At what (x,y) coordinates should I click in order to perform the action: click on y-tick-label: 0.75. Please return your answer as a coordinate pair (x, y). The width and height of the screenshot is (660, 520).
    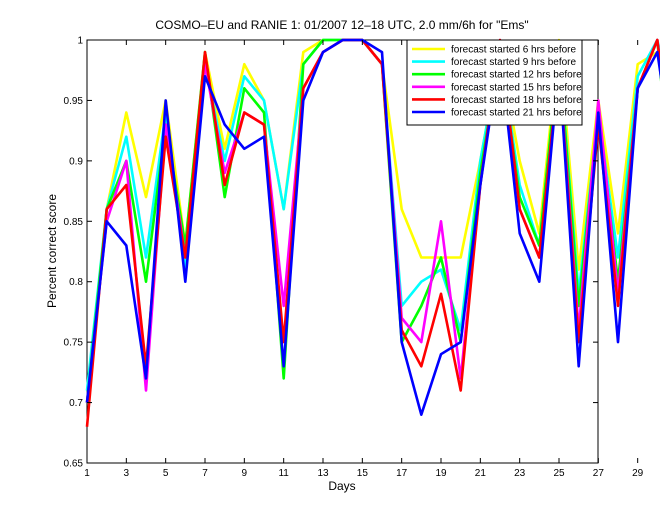
    Looking at the image, I should click on (74, 343).